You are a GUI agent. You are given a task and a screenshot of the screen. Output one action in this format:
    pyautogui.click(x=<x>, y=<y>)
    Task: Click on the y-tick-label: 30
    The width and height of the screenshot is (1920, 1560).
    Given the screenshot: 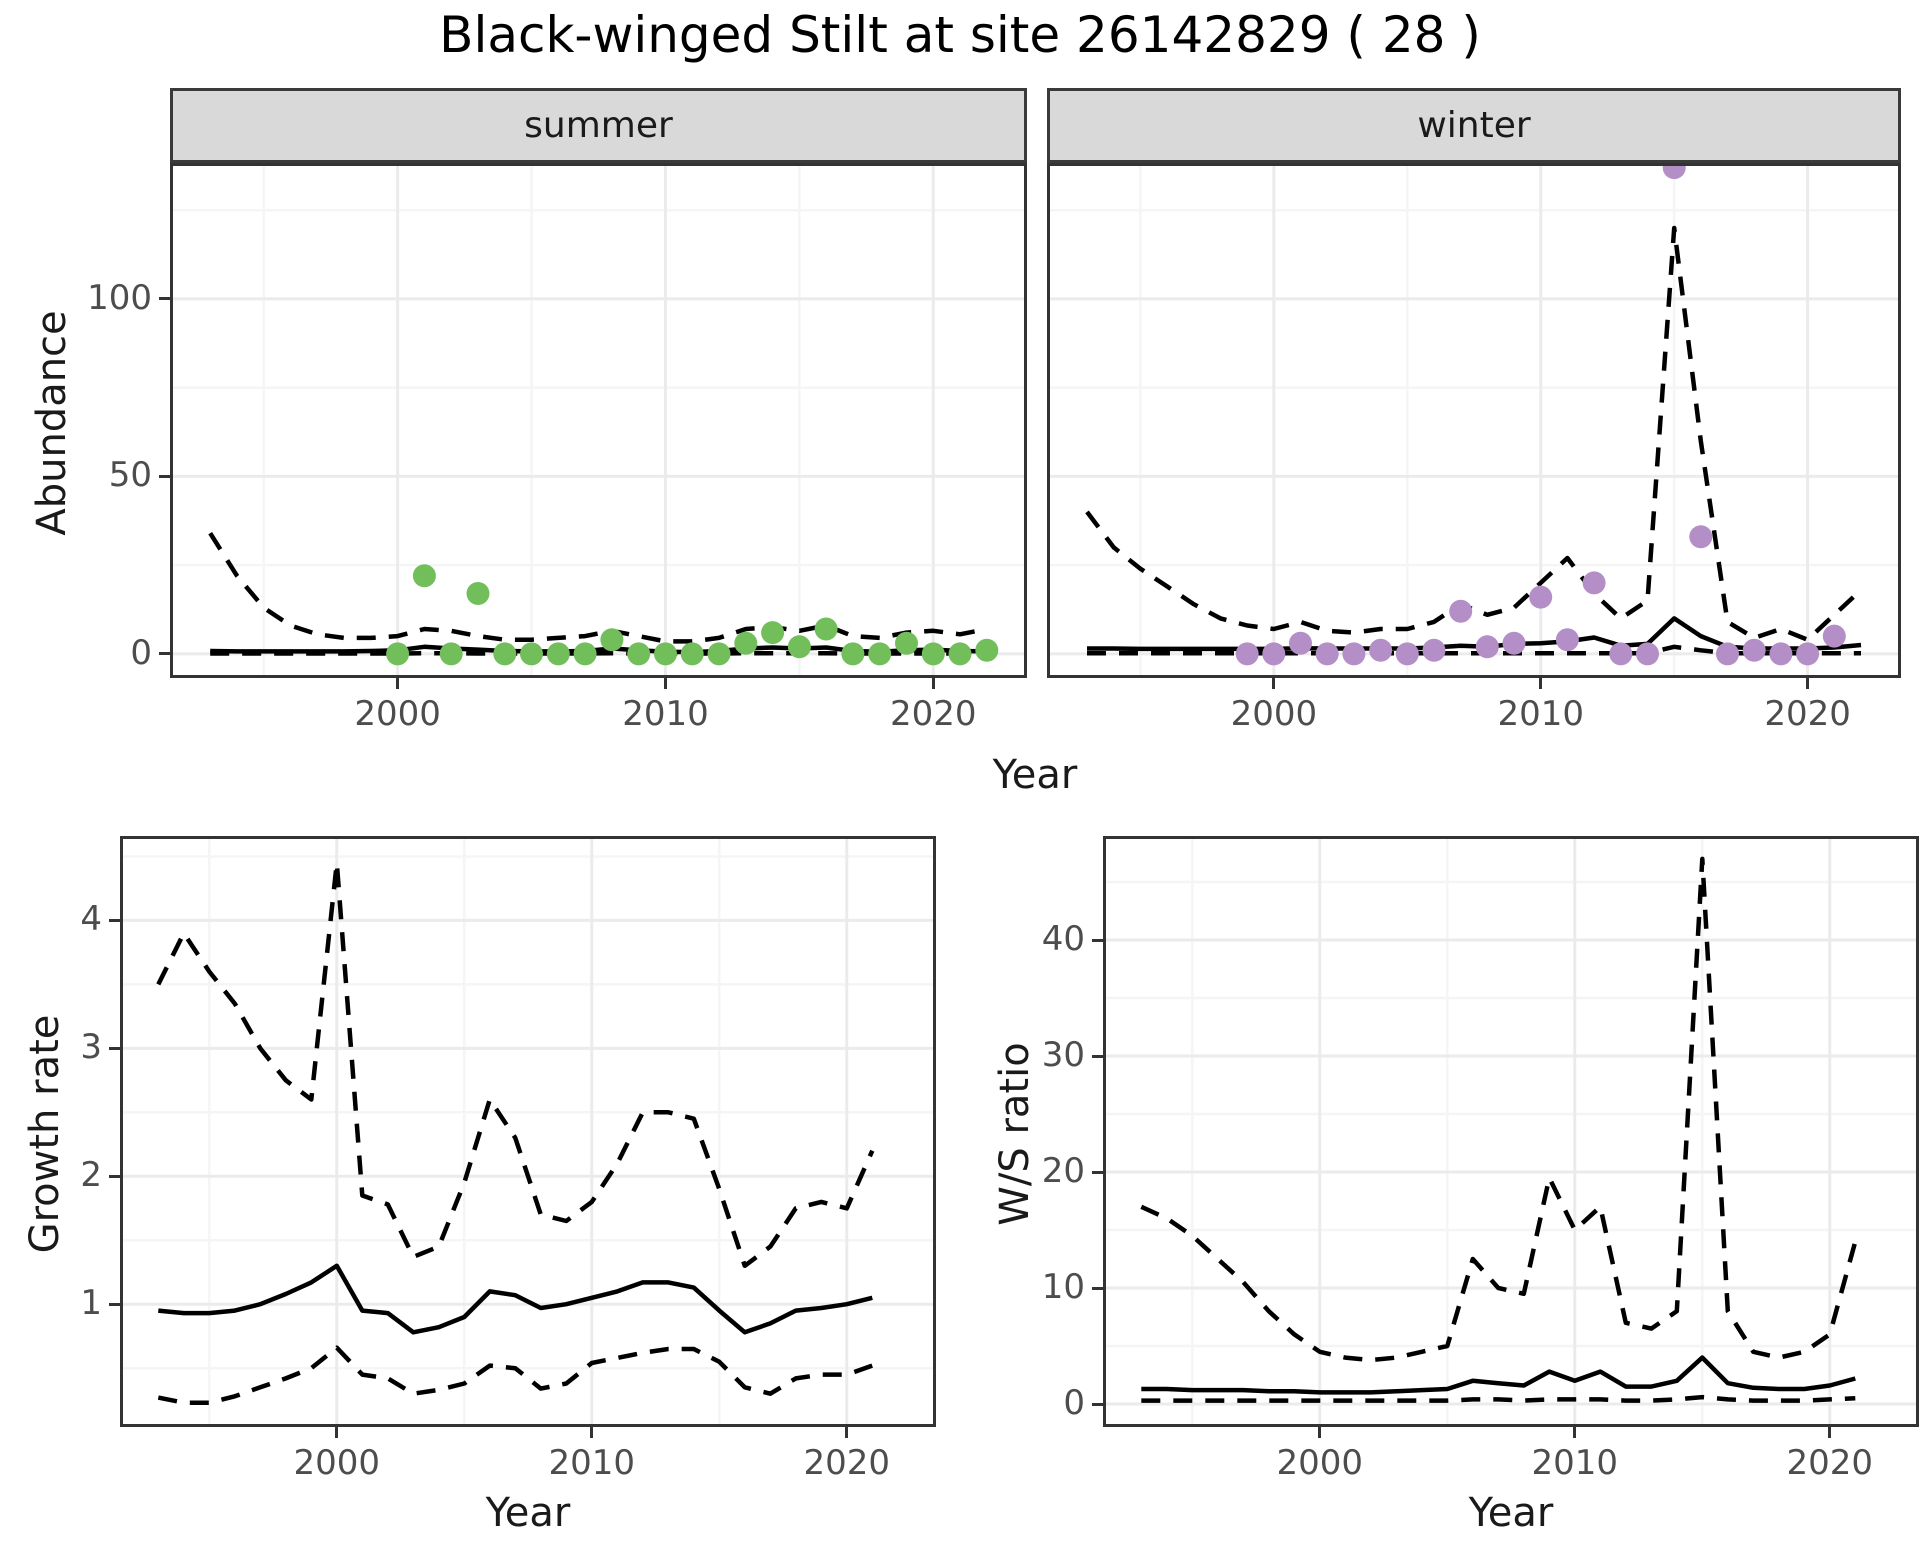 What is the action you would take?
    pyautogui.click(x=1063, y=1055)
    